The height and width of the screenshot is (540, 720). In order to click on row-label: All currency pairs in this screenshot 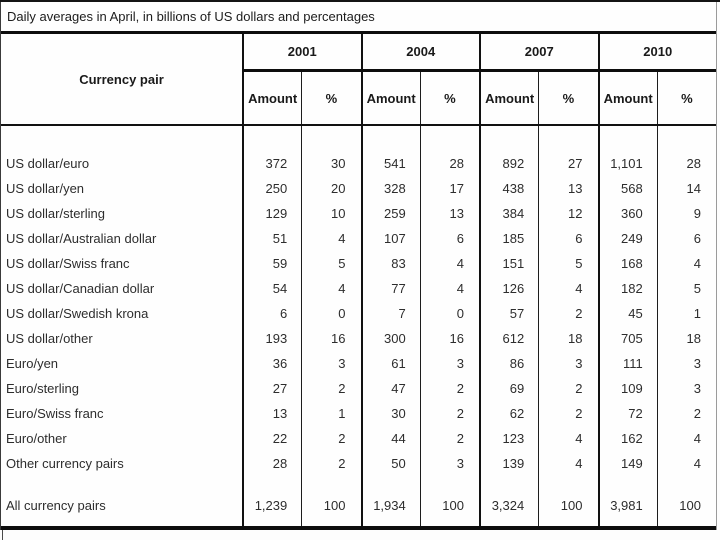, I will do `click(56, 505)`.